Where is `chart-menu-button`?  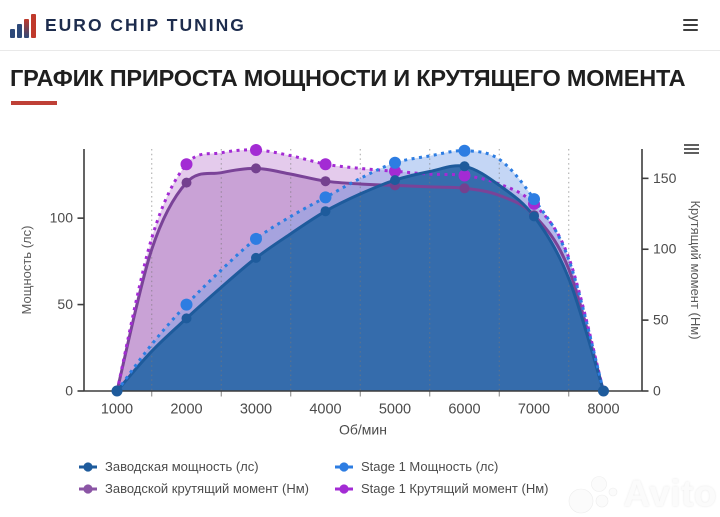 chart-menu-button is located at coordinates (691, 149).